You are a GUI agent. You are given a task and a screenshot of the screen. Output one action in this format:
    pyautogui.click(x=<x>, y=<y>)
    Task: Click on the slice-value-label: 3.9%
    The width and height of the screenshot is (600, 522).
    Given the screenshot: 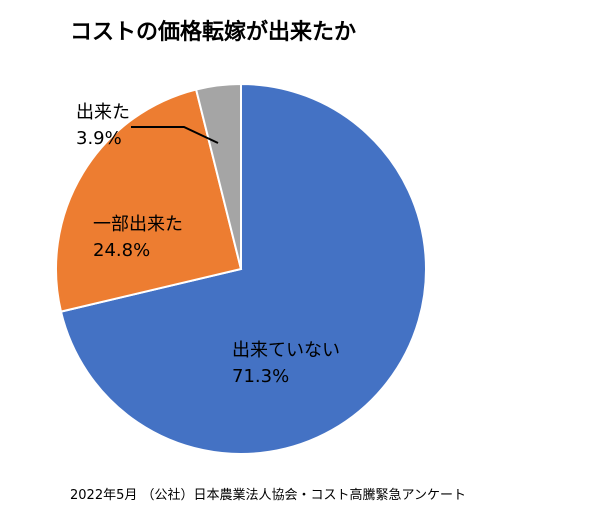 What is the action you would take?
    pyautogui.click(x=99, y=138)
    